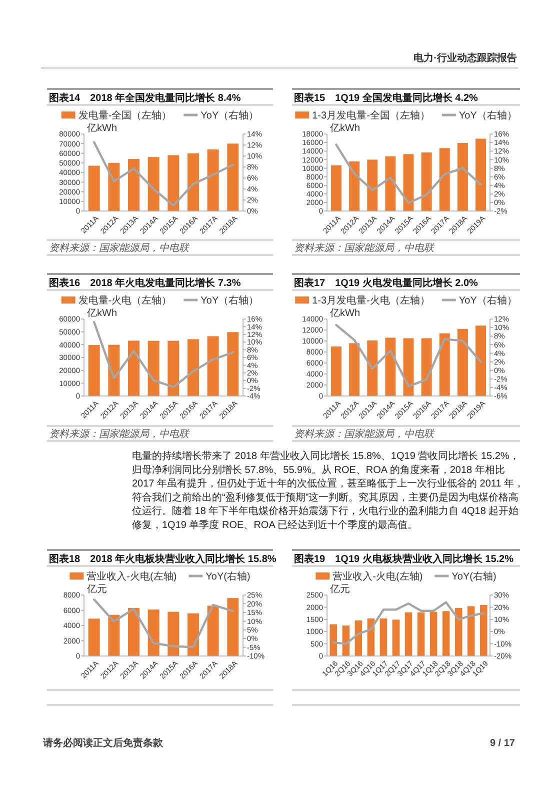 This screenshot has height=791, width=560. I want to click on chart-subtitle: 2018 年全国发电量同比增长 8.4%, so click(165, 98).